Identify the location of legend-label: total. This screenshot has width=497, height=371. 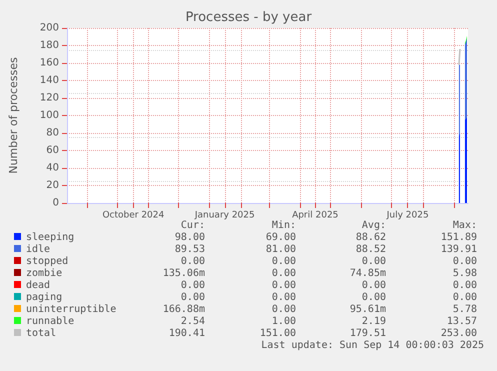
(41, 333).